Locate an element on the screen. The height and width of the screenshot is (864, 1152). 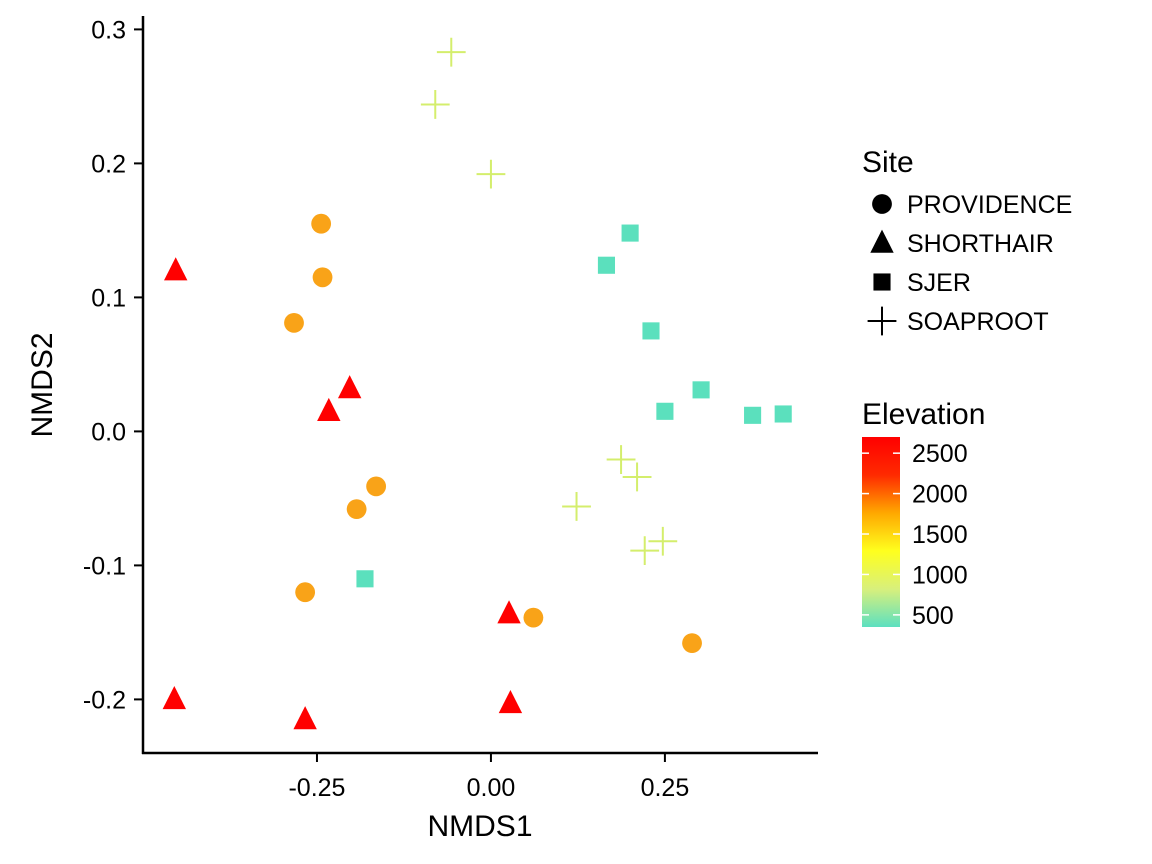
y-tick-label: -0.2 is located at coordinates (104, 700).